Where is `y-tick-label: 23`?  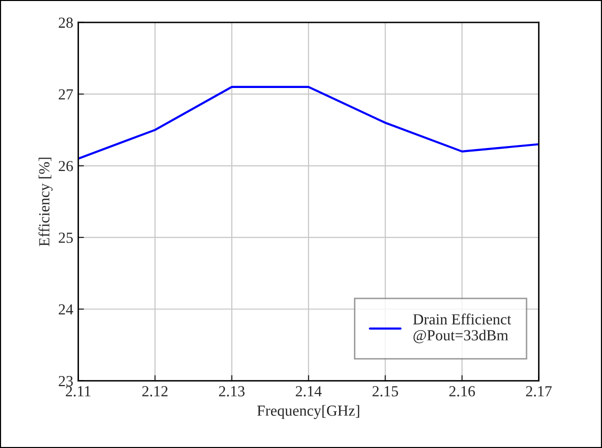 y-tick-label: 23 is located at coordinates (65, 381).